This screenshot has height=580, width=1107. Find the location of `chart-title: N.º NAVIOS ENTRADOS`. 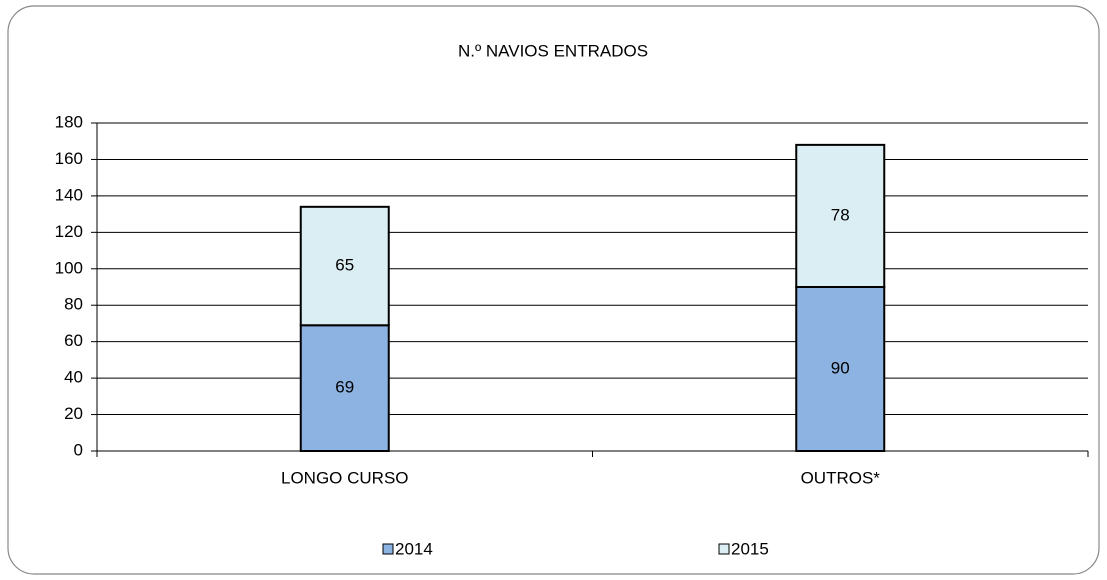

chart-title: N.º NAVIOS ENTRADOS is located at coordinates (553, 50).